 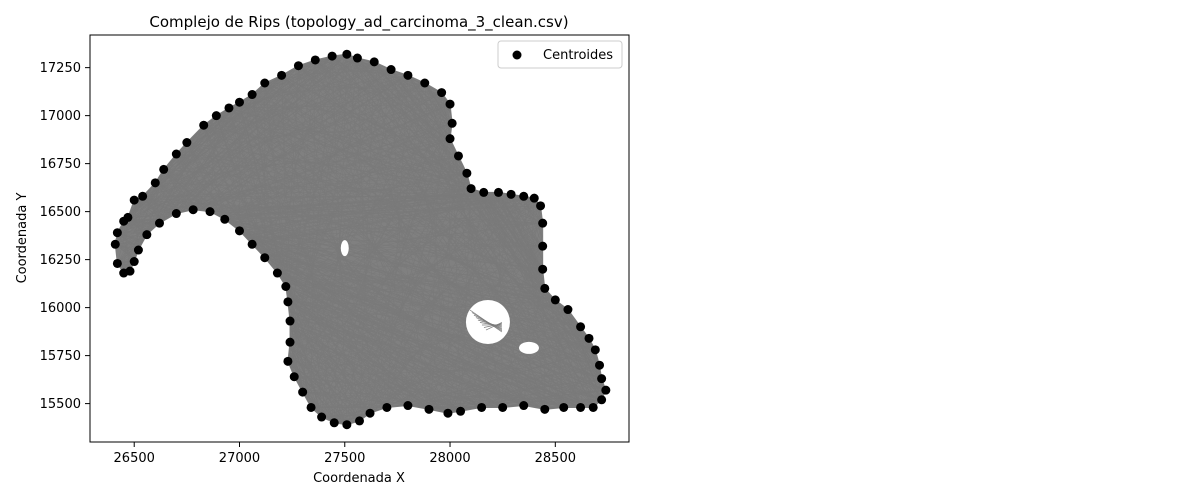 What do you see at coordinates (578, 55) in the screenshot?
I see `legend-label-centroides: Centroides` at bounding box center [578, 55].